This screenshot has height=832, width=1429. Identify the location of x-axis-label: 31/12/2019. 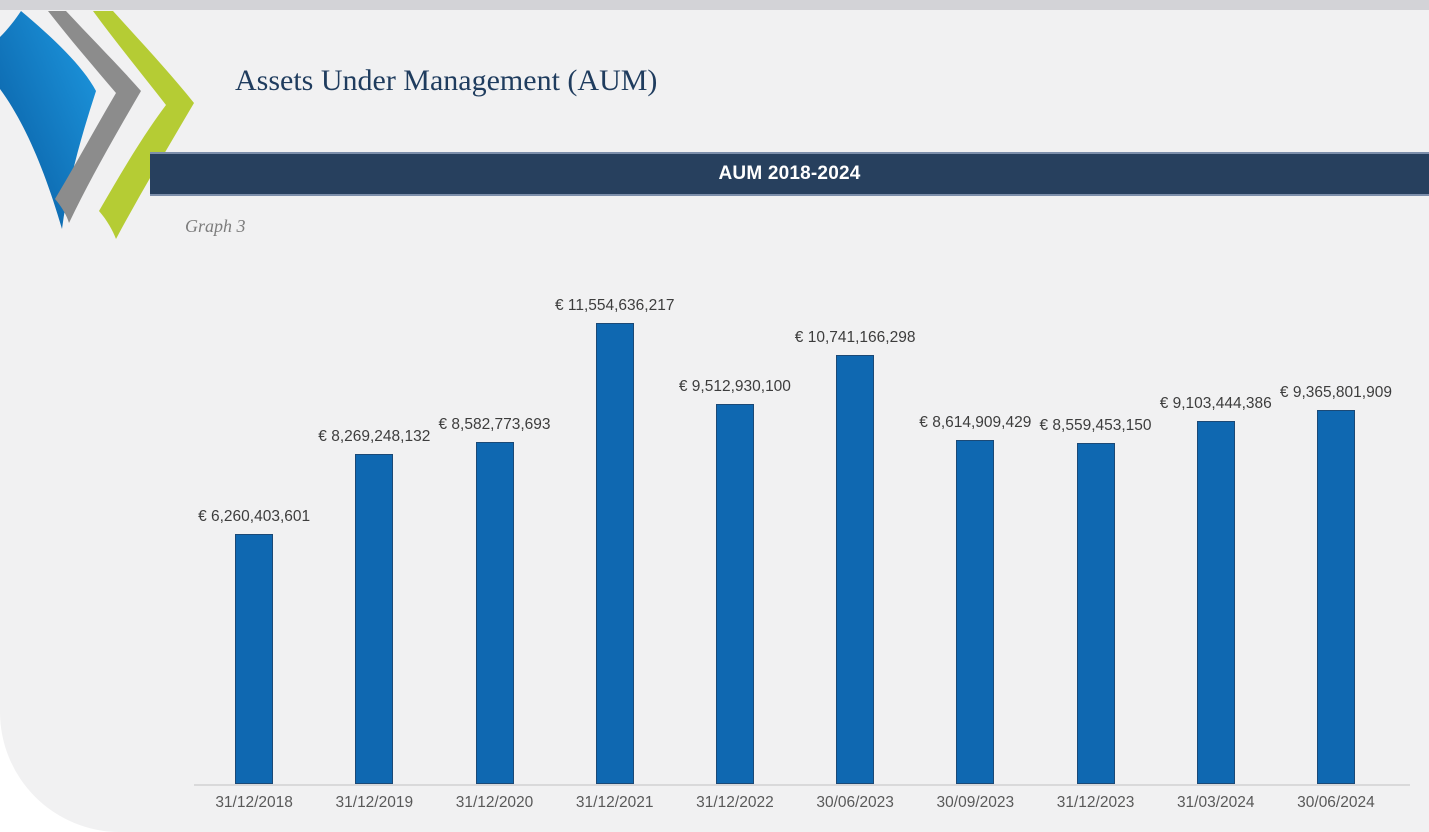
(374, 802).